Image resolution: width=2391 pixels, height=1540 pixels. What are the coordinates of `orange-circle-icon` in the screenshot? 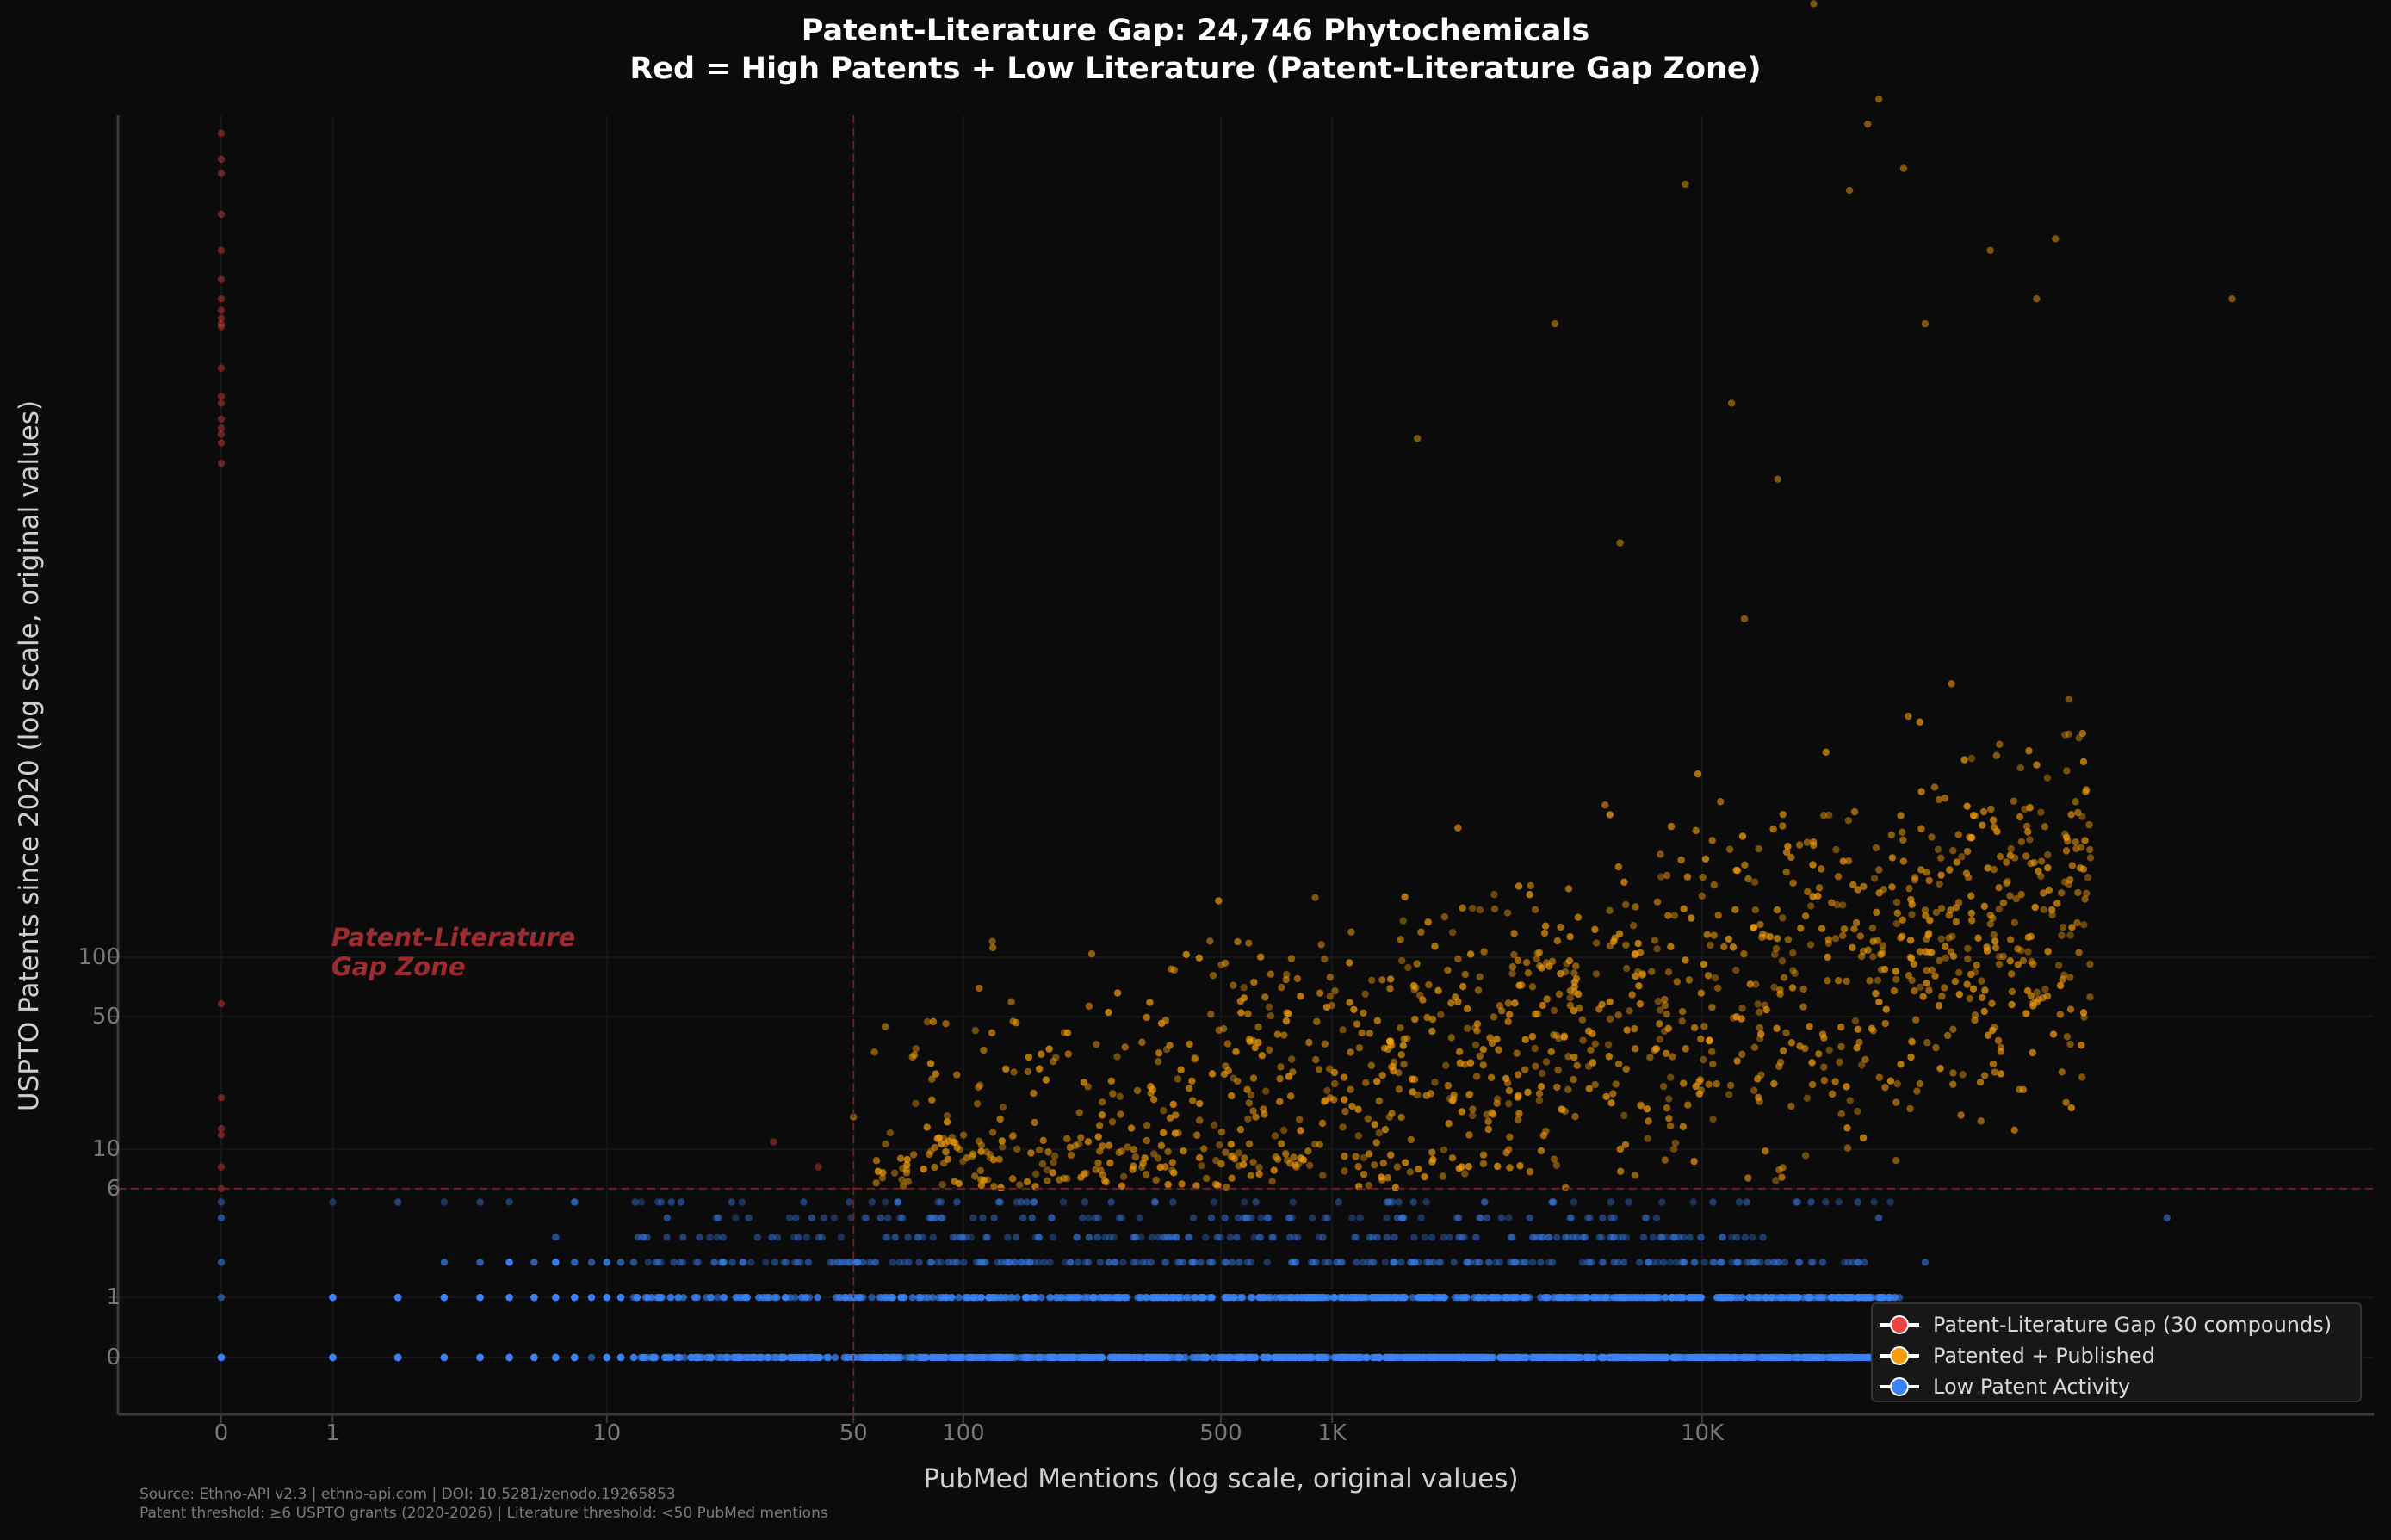 It's located at (1899, 1355).